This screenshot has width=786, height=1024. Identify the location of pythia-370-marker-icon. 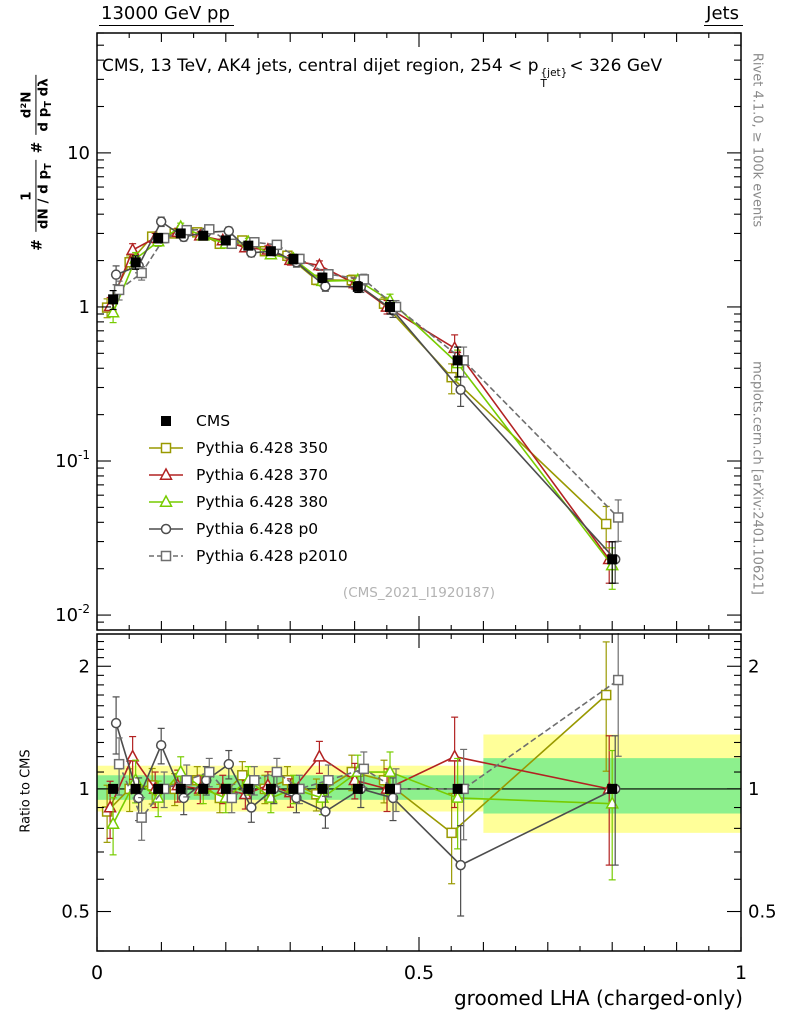
(166, 475).